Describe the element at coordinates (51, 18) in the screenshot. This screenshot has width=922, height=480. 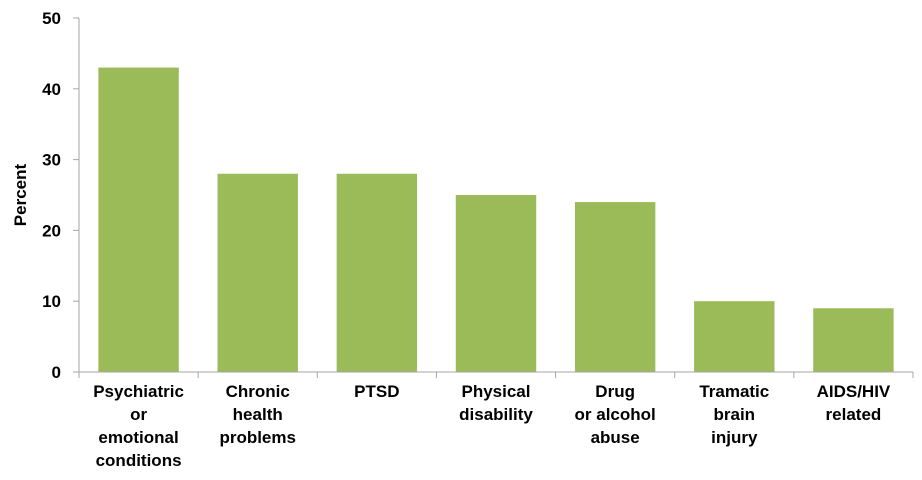
I see `y-tick-label: 50` at that location.